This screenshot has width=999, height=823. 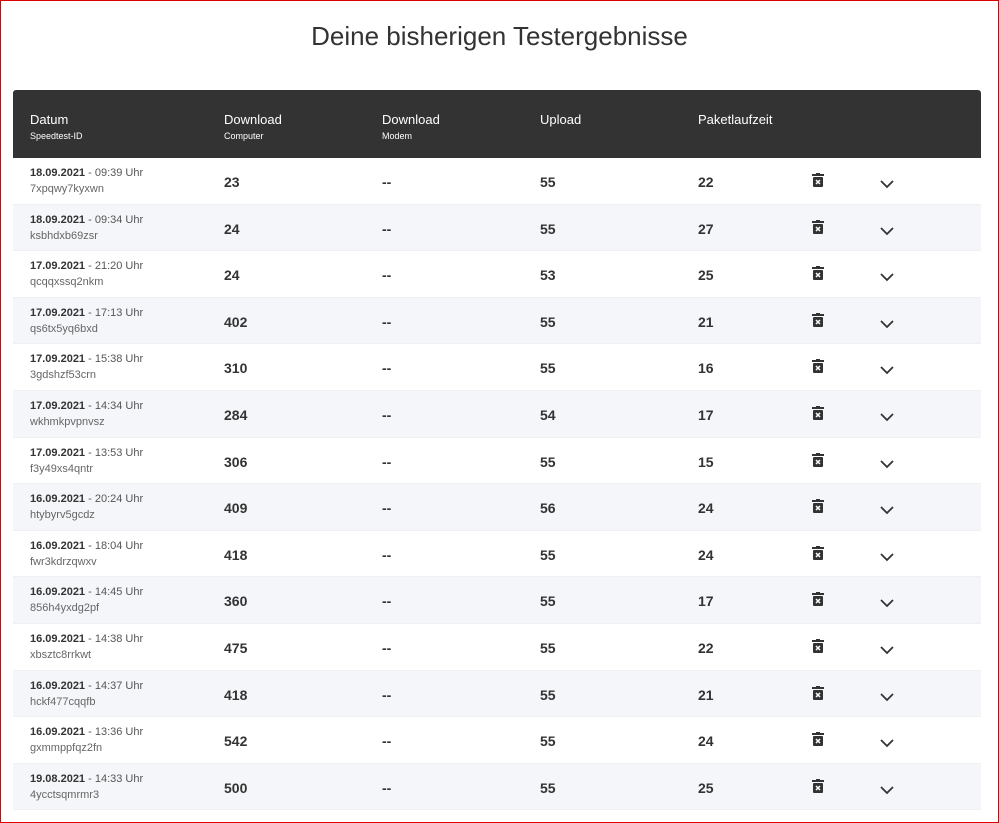 What do you see at coordinates (236, 694) in the screenshot?
I see `download-computer: 418` at bounding box center [236, 694].